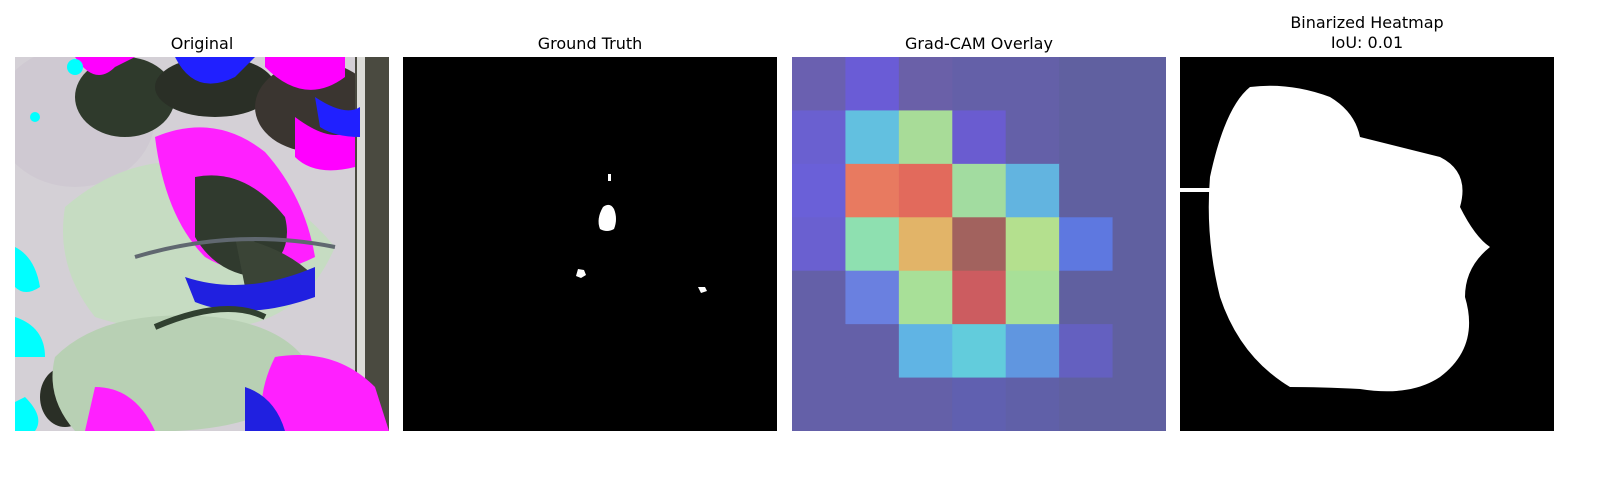 The image size is (1600, 500). I want to click on panel-title-binarized-heatmap: Binarized Heatmap IoU: 0.01, so click(1367, 32).